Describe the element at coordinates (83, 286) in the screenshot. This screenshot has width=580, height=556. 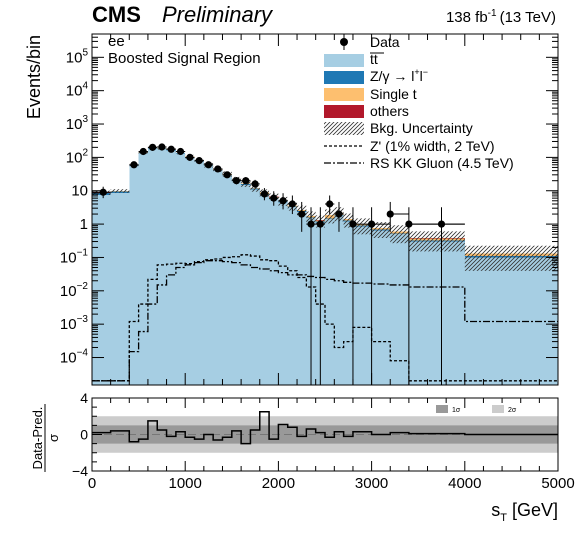
I see `main-ytick-exponent: −2` at that location.